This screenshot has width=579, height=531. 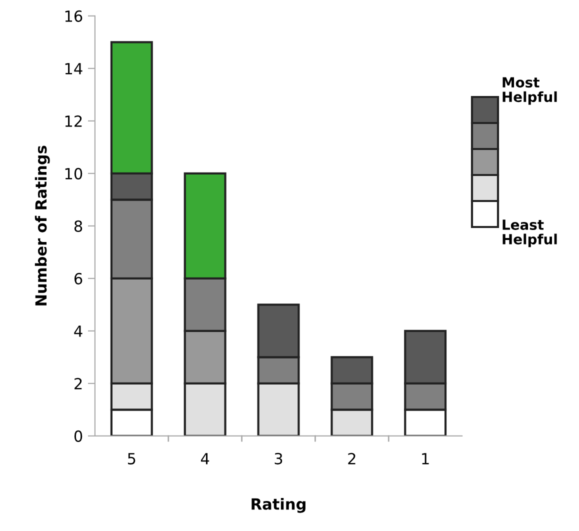 I want to click on x-tick-label: 4, so click(x=205, y=458).